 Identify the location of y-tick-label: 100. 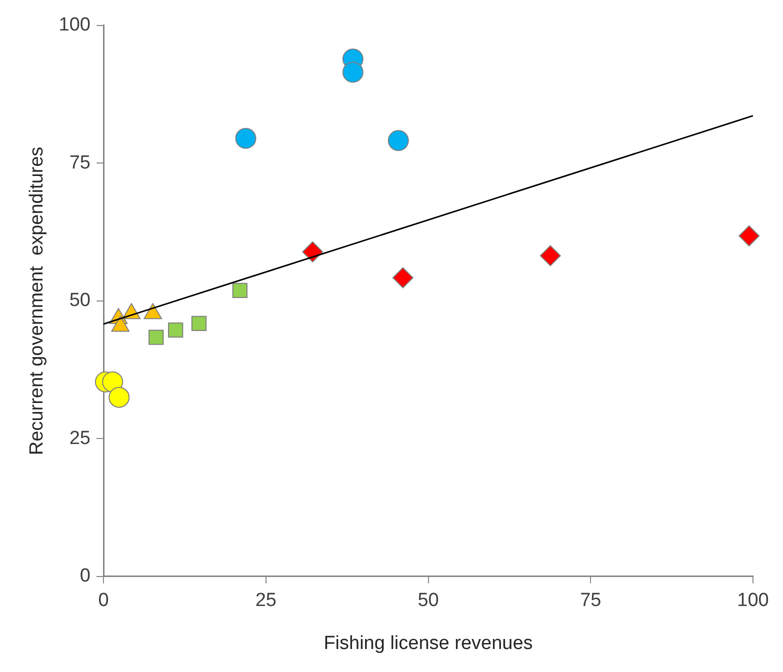
(74, 25).